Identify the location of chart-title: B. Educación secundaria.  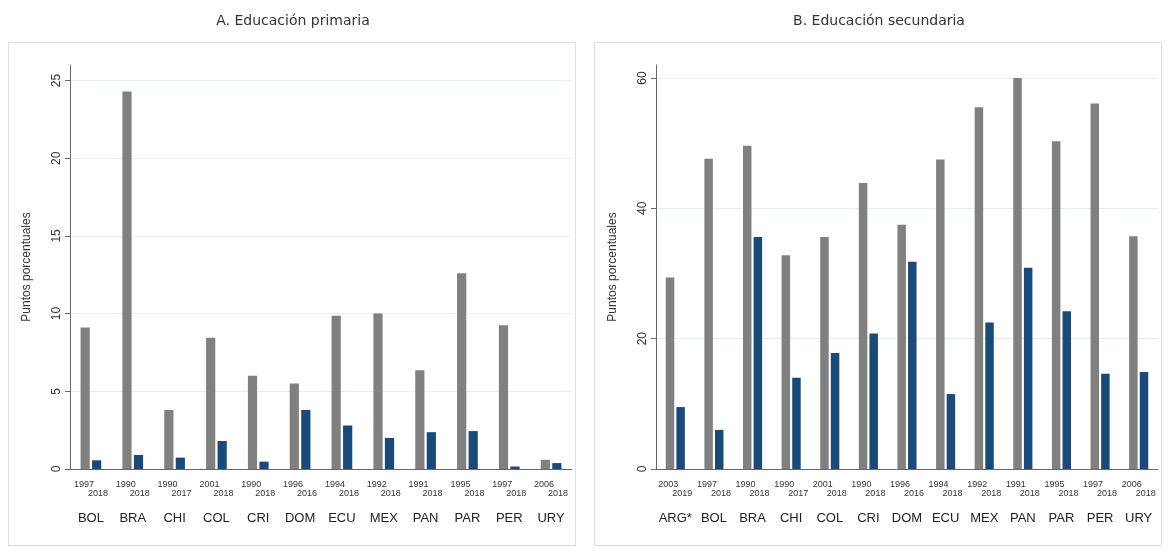
(879, 20).